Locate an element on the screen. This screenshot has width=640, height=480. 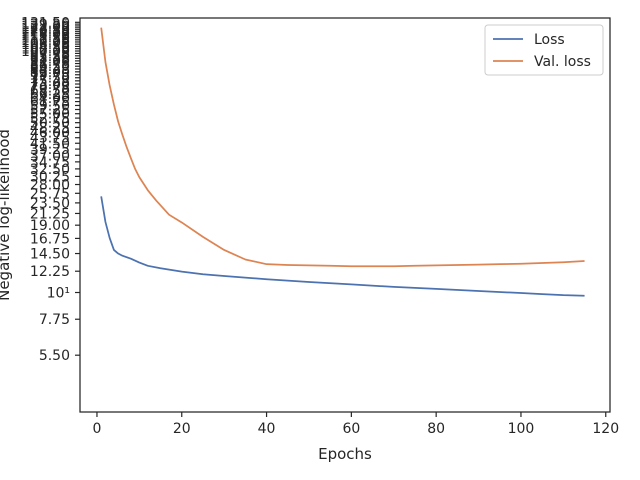
y-tick-label: 102.25 is located at coordinates (45, 50).